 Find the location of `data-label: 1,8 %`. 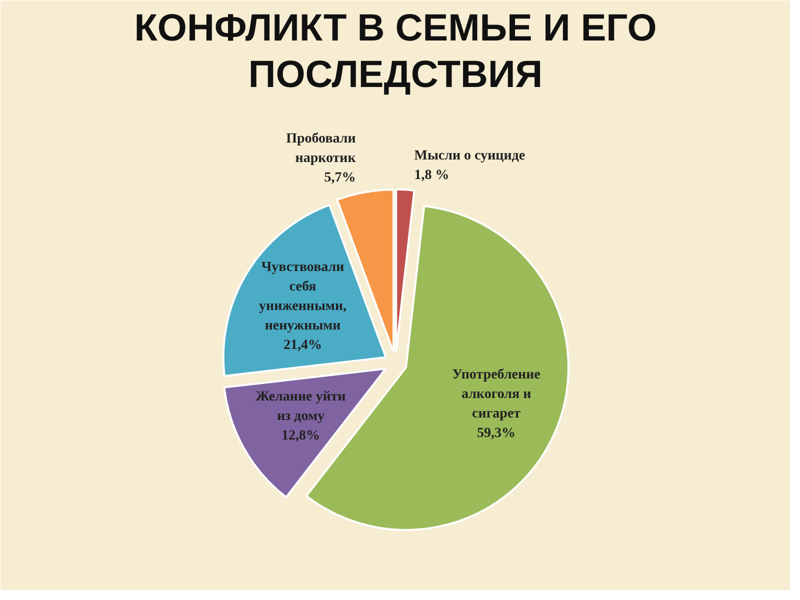

data-label: 1,8 % is located at coordinates (432, 175).